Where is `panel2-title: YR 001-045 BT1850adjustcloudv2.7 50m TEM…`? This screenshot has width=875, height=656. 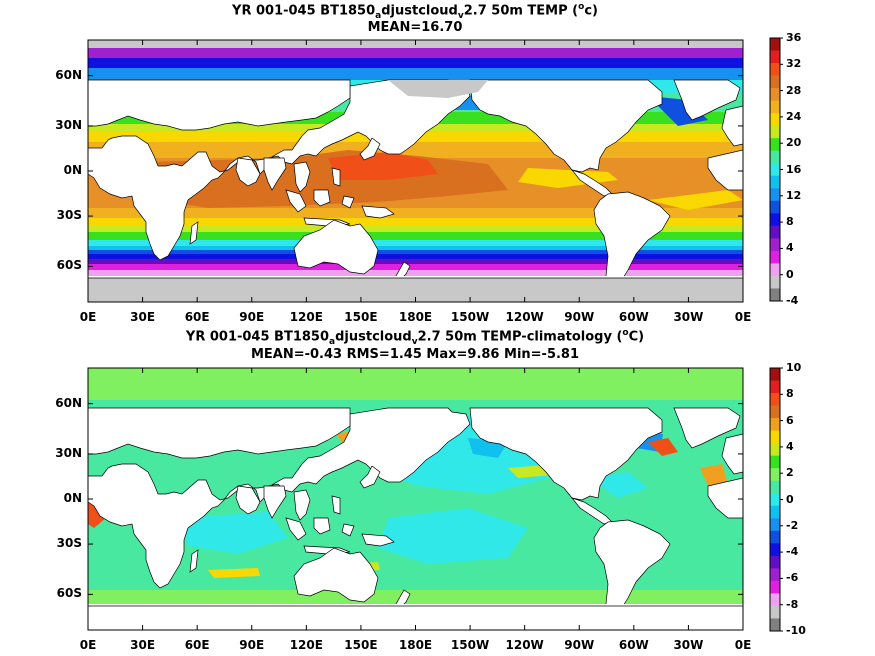 panel2-title: YR 001-045 BT1850adjustcloudv2.7 50m TEM… is located at coordinates (415, 337).